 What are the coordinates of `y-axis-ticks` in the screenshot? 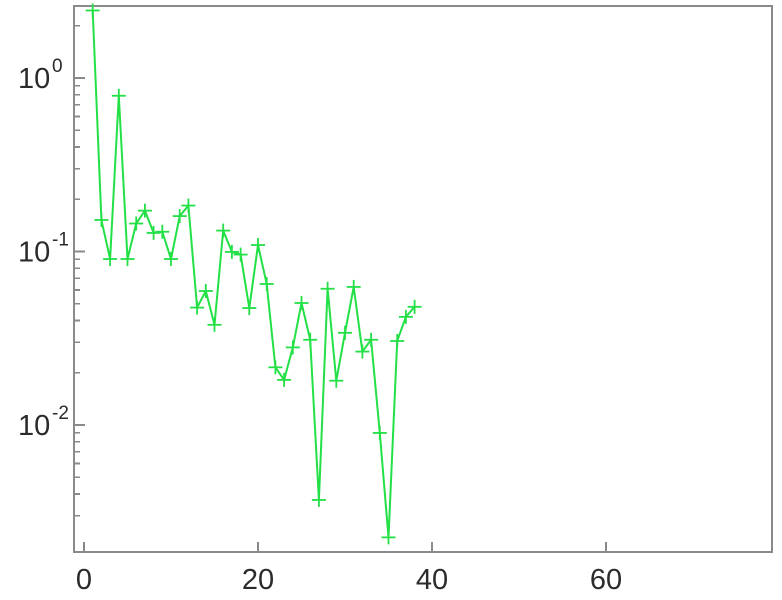 It's located at (79, 270).